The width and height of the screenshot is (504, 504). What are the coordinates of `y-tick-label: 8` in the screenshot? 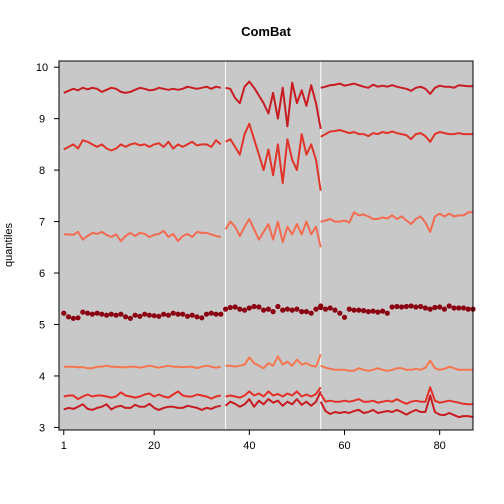 It's located at (42, 171).